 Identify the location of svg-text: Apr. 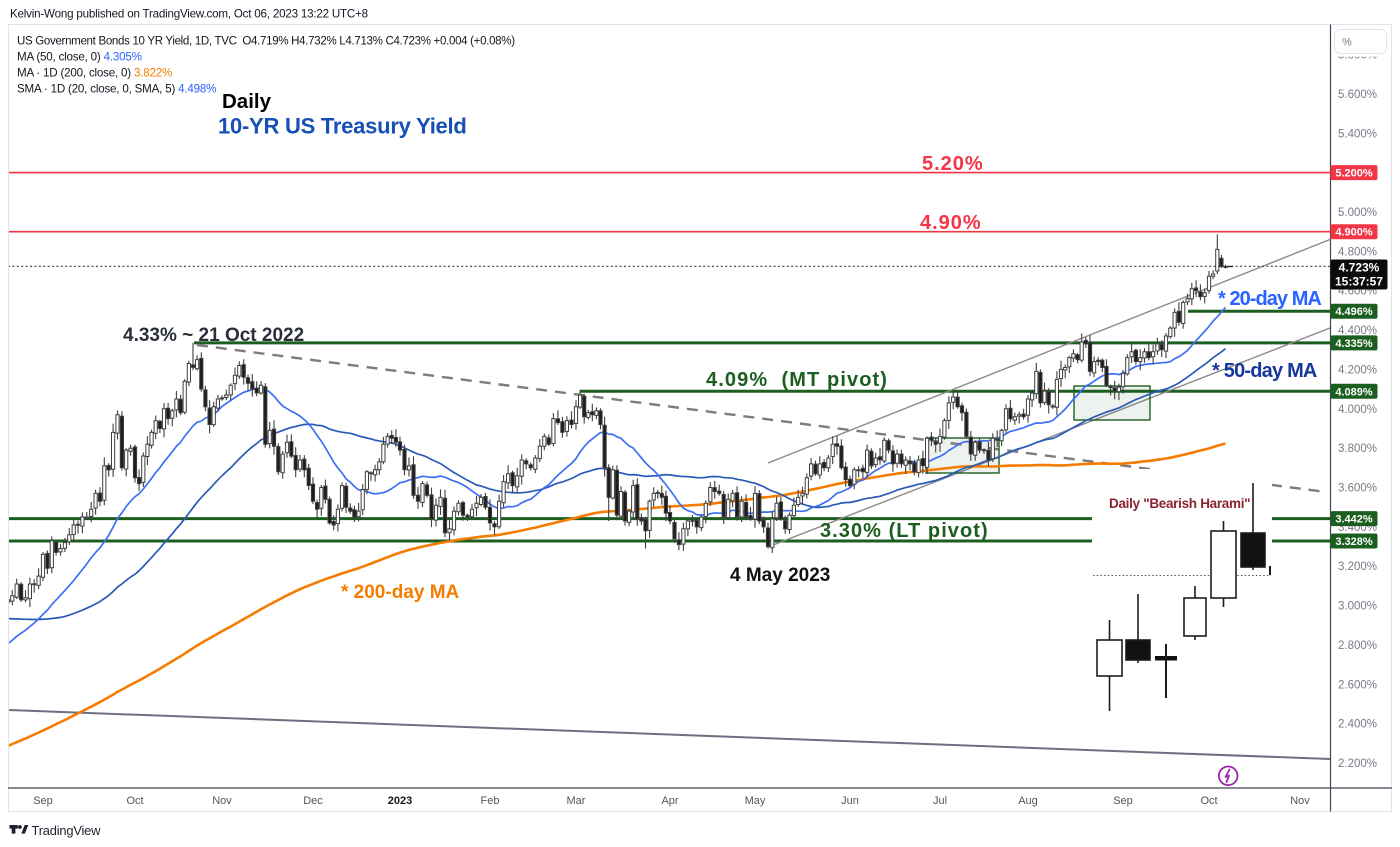
(669, 801).